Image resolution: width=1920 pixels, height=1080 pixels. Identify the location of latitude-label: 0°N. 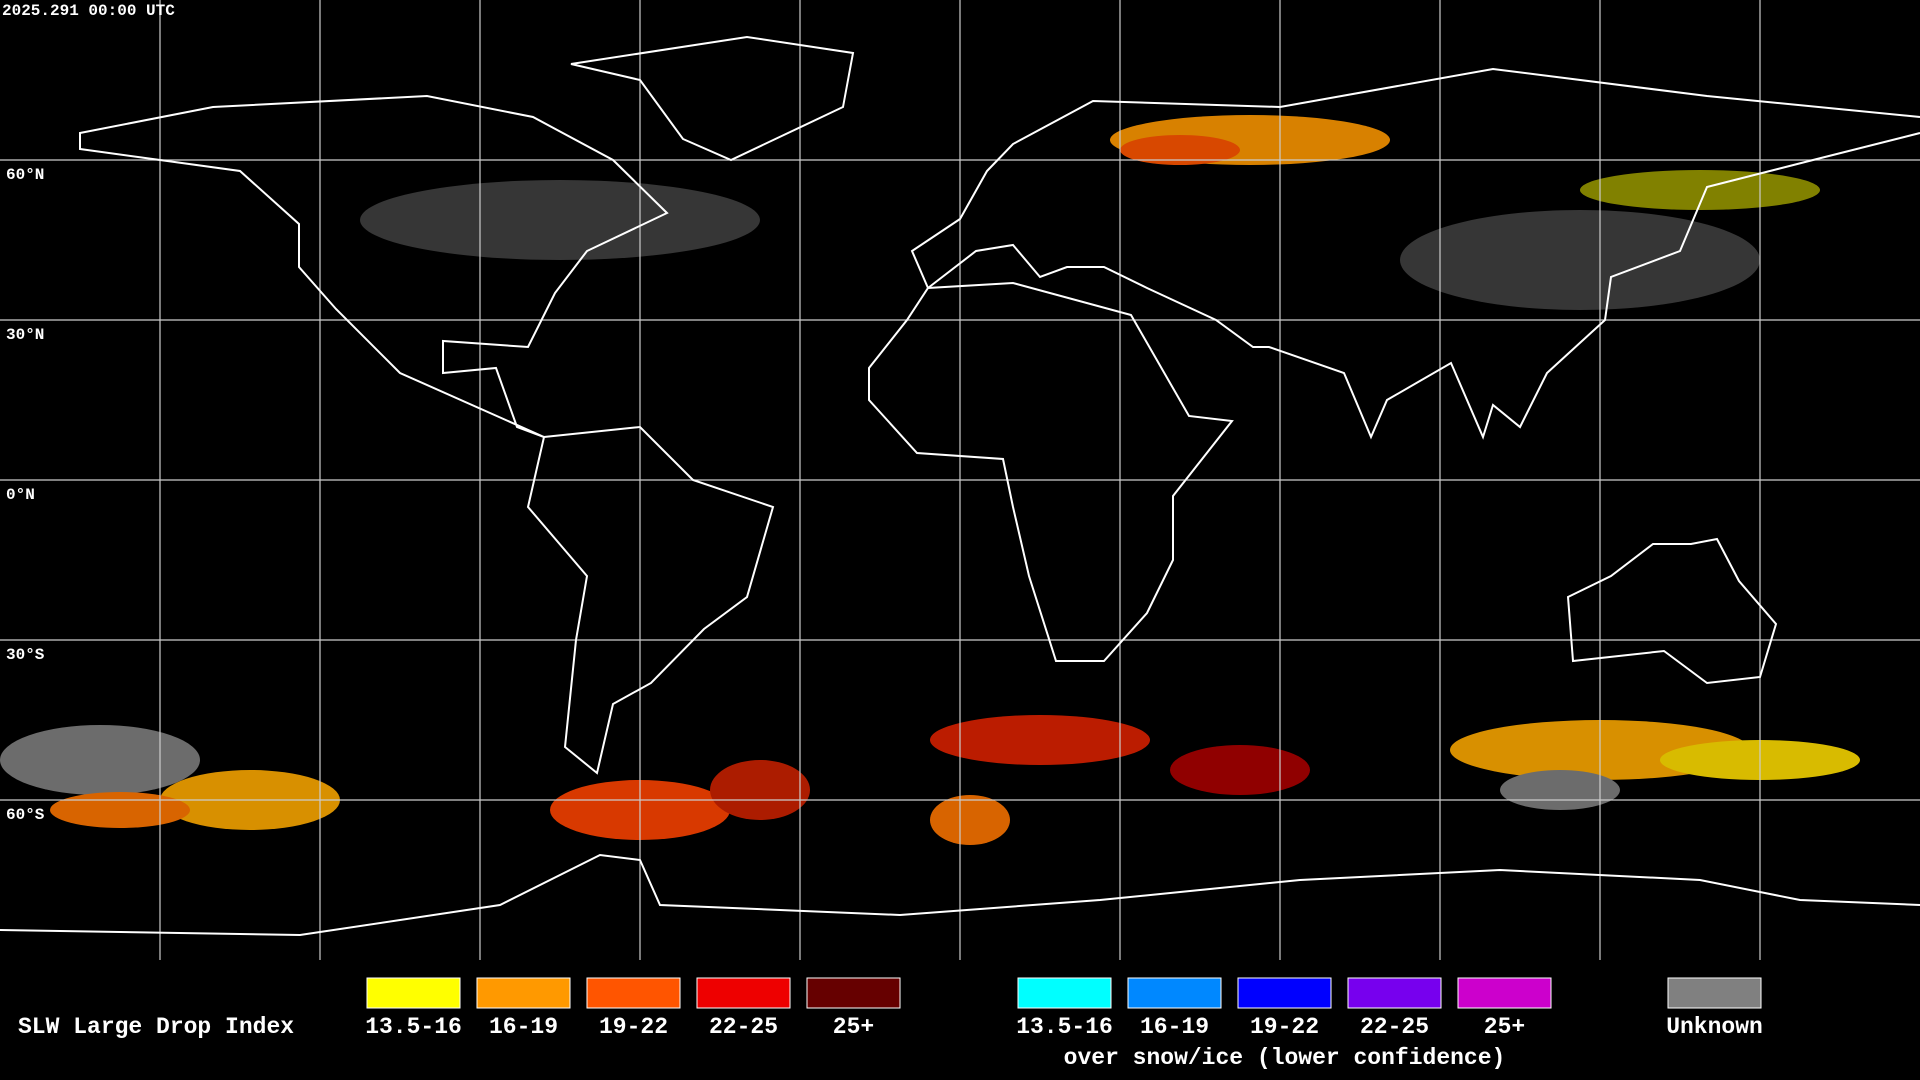
(20, 495).